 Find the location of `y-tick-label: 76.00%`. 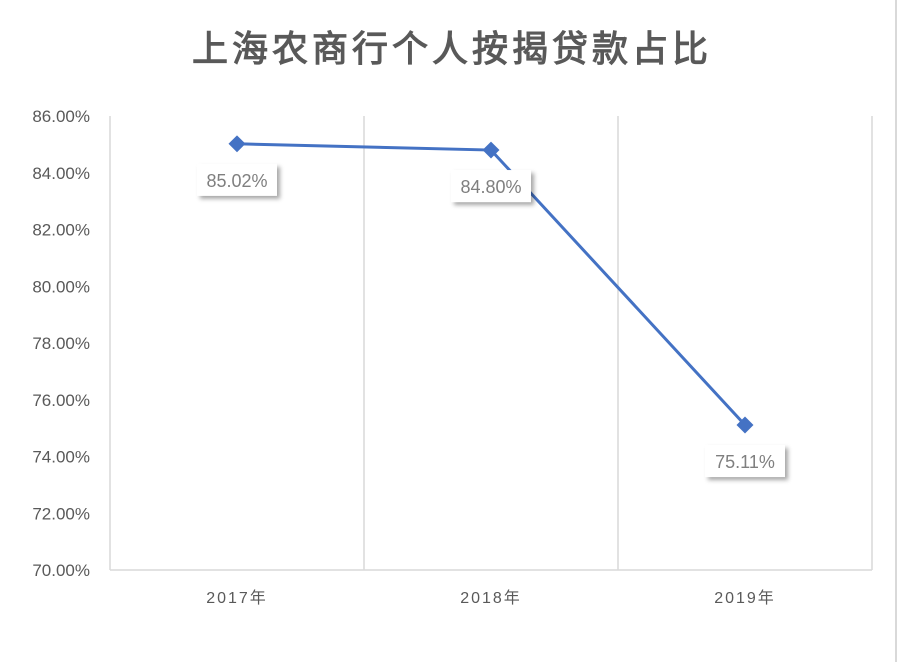

y-tick-label: 76.00% is located at coordinates (61, 400).